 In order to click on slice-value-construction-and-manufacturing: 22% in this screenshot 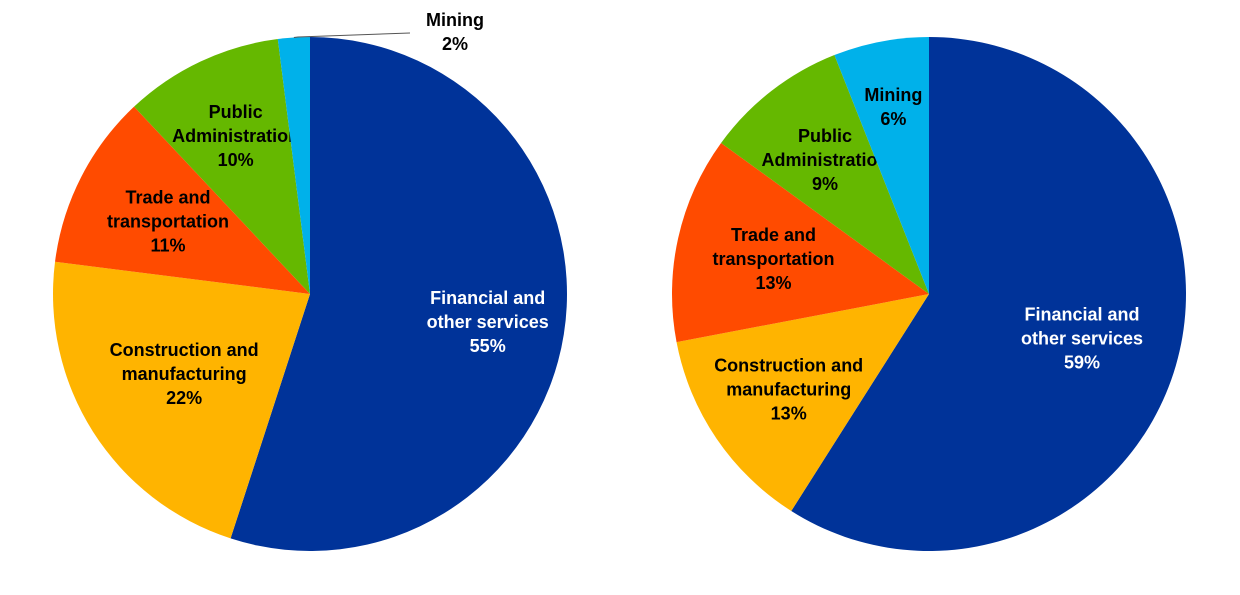, I will do `click(184, 398)`.